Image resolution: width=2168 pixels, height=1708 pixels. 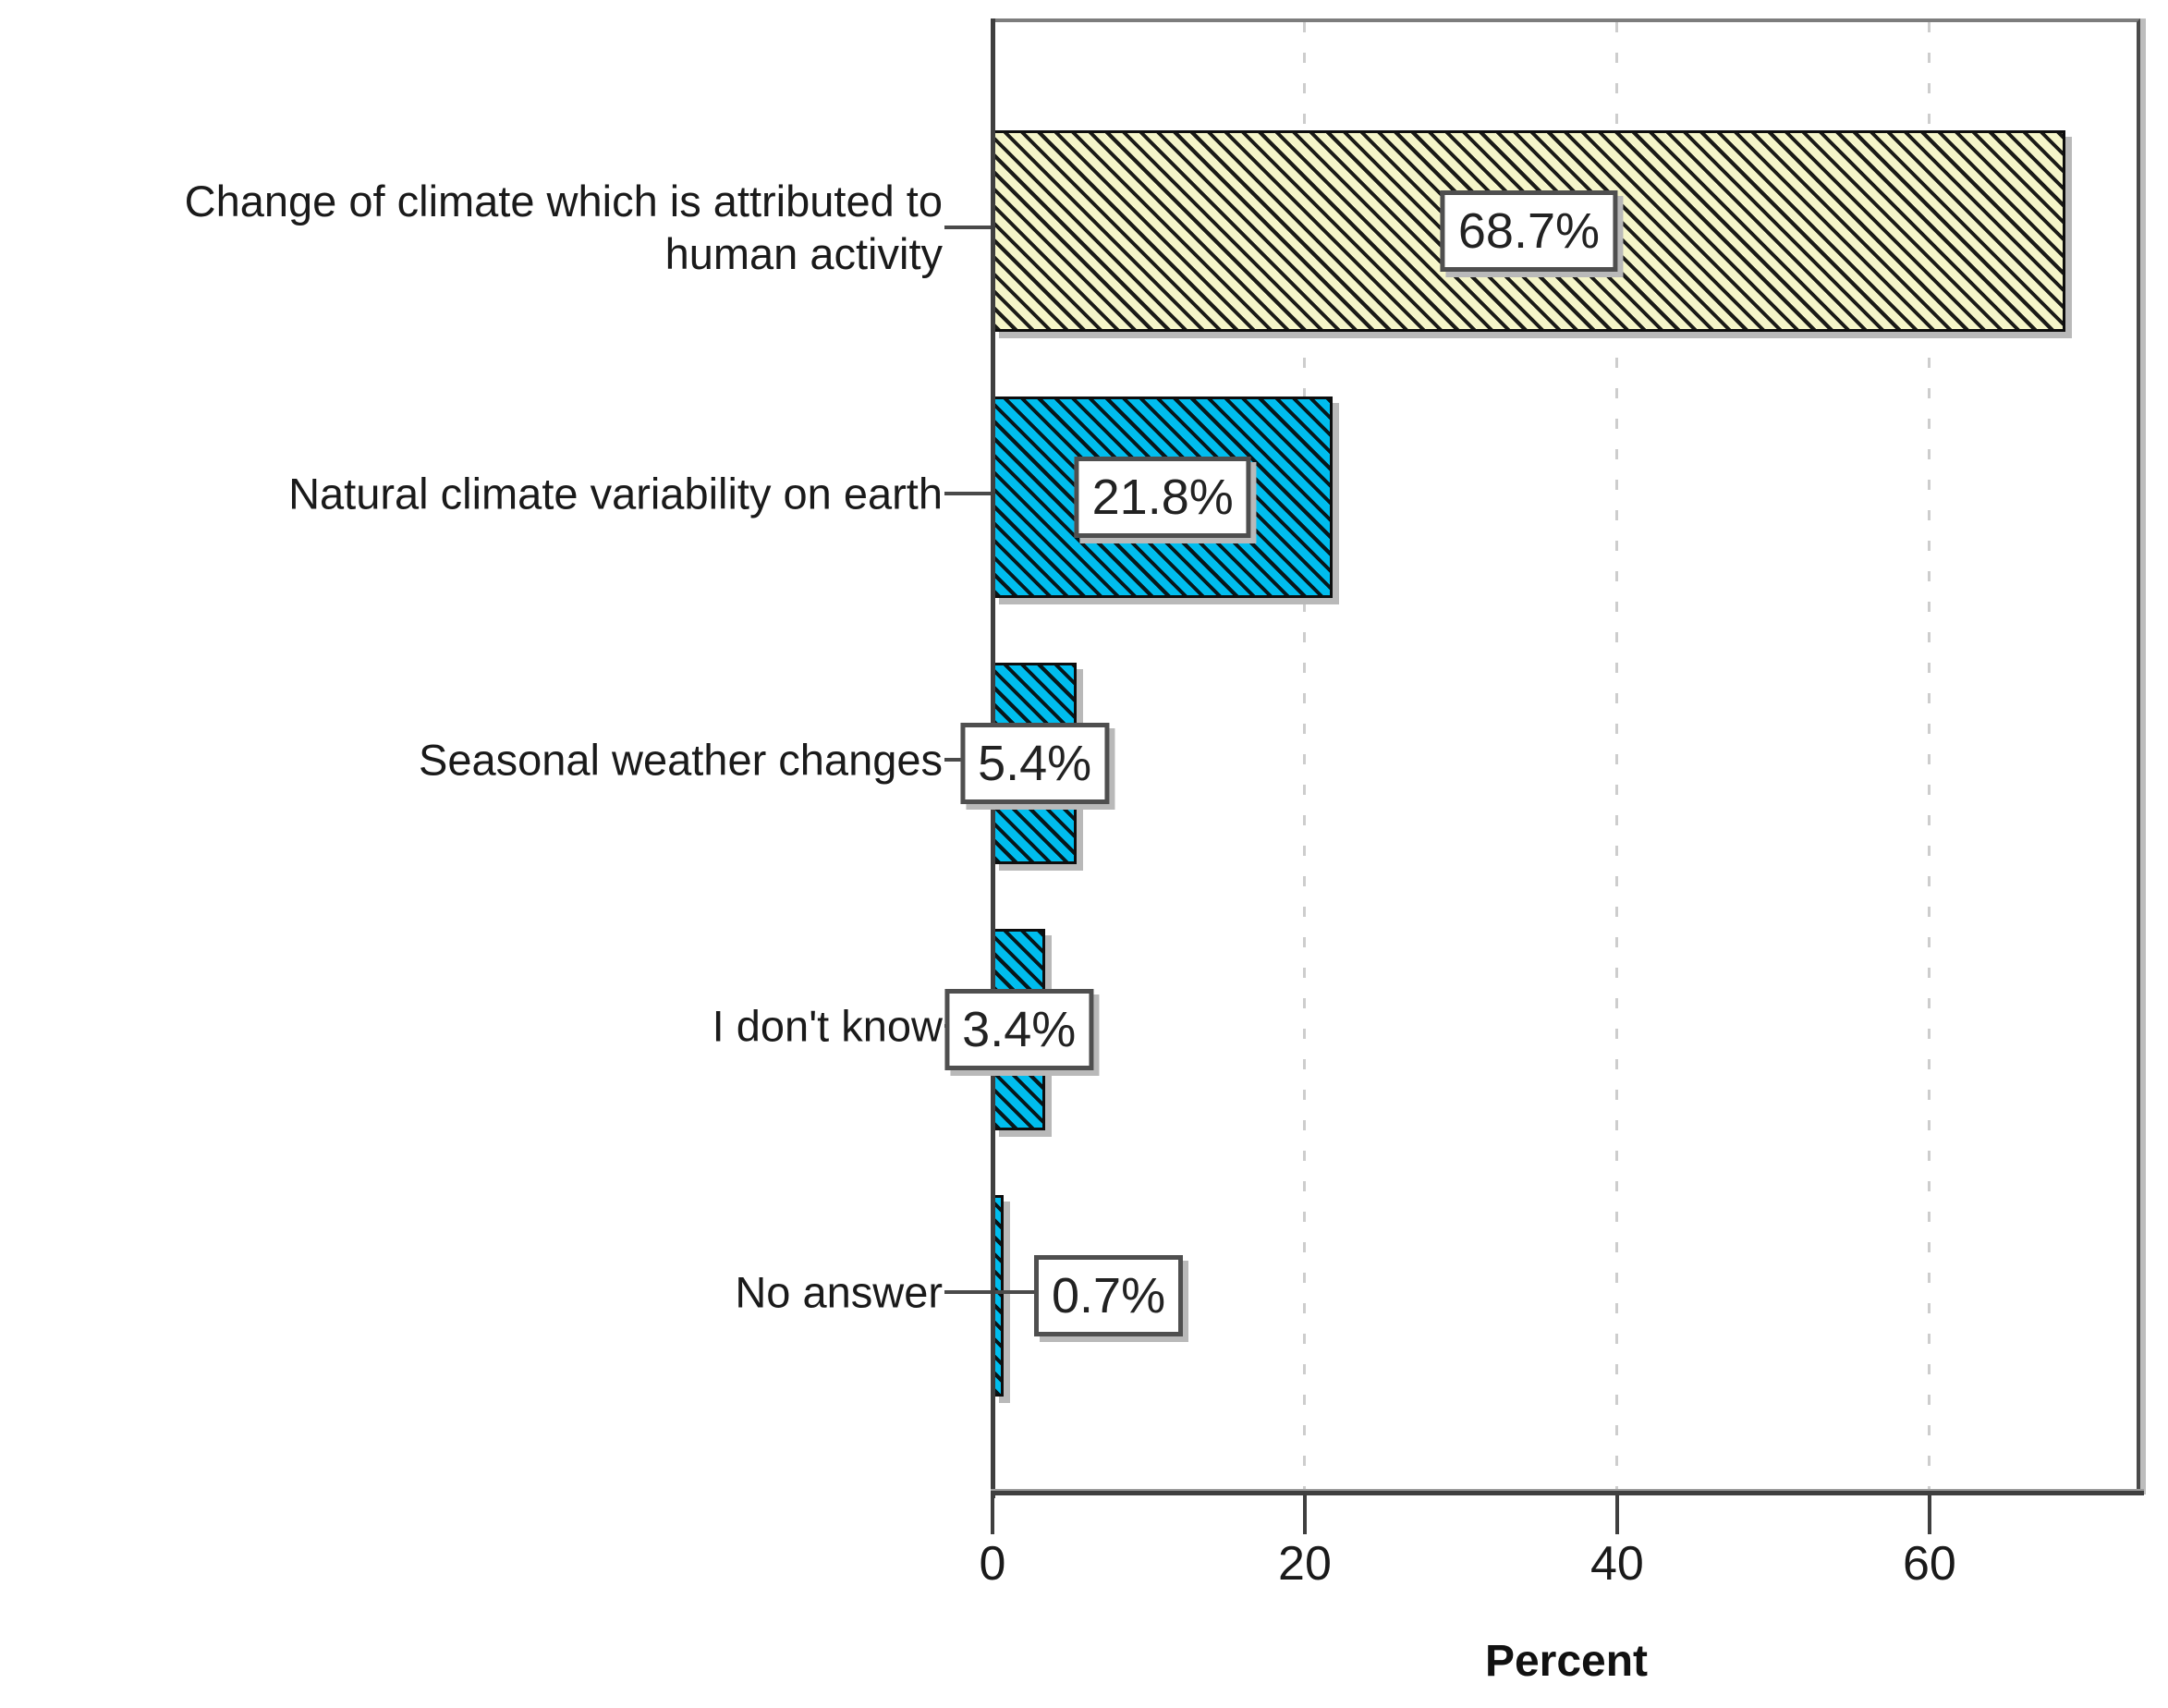 What do you see at coordinates (1109, 1295) in the screenshot?
I see `value-label: 0.7%` at bounding box center [1109, 1295].